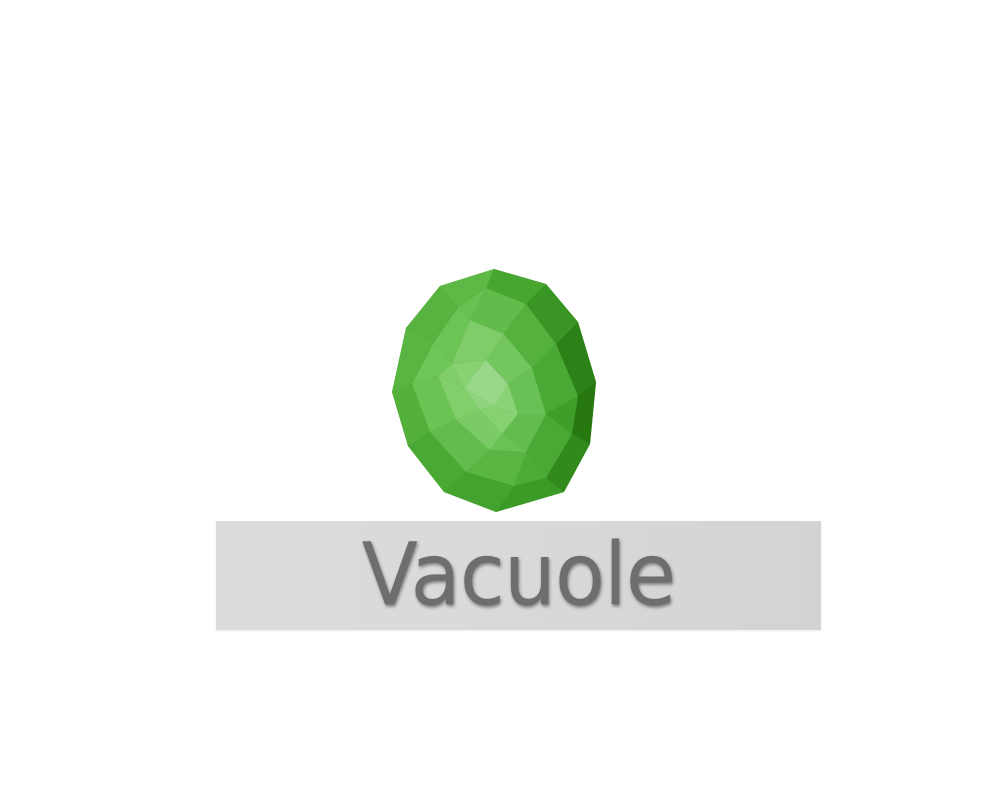 The height and width of the screenshot is (792, 990). I want to click on label-plate: Vacuole, so click(518, 575).